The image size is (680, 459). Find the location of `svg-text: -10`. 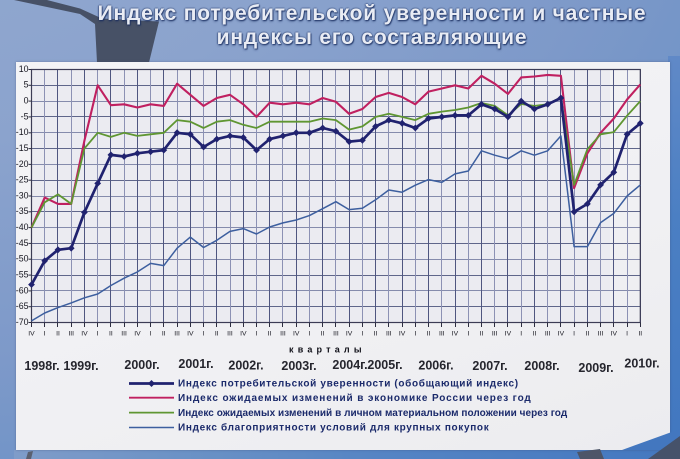

svg-text: -10 is located at coordinates (22, 132).